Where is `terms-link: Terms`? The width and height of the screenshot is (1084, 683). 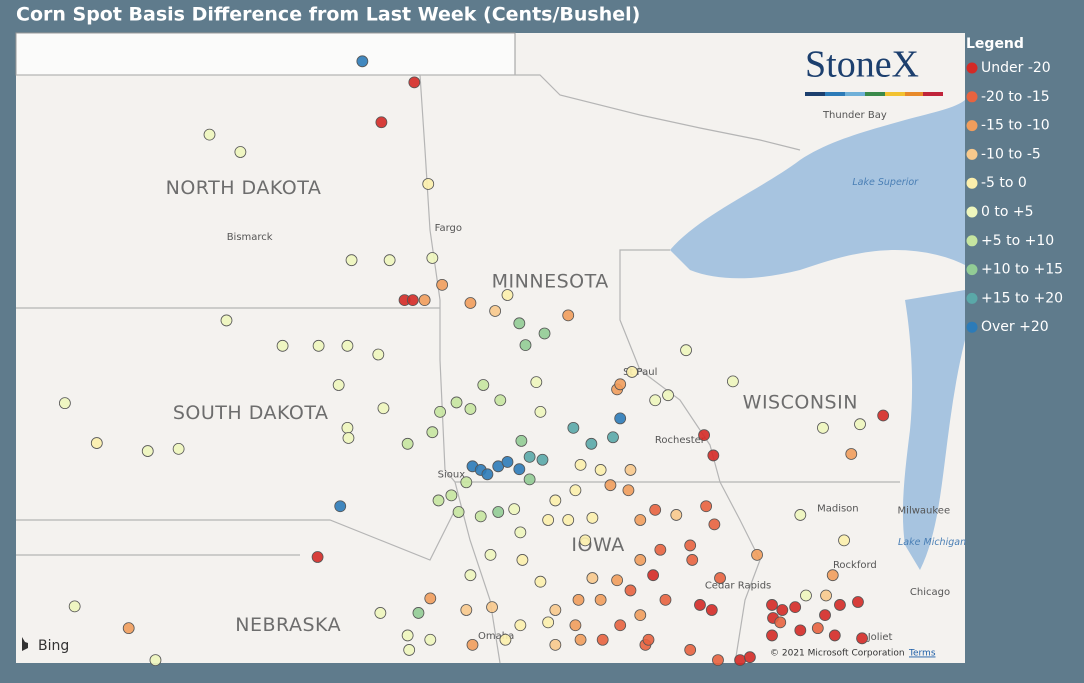 terms-link: Terms is located at coordinates (922, 654).